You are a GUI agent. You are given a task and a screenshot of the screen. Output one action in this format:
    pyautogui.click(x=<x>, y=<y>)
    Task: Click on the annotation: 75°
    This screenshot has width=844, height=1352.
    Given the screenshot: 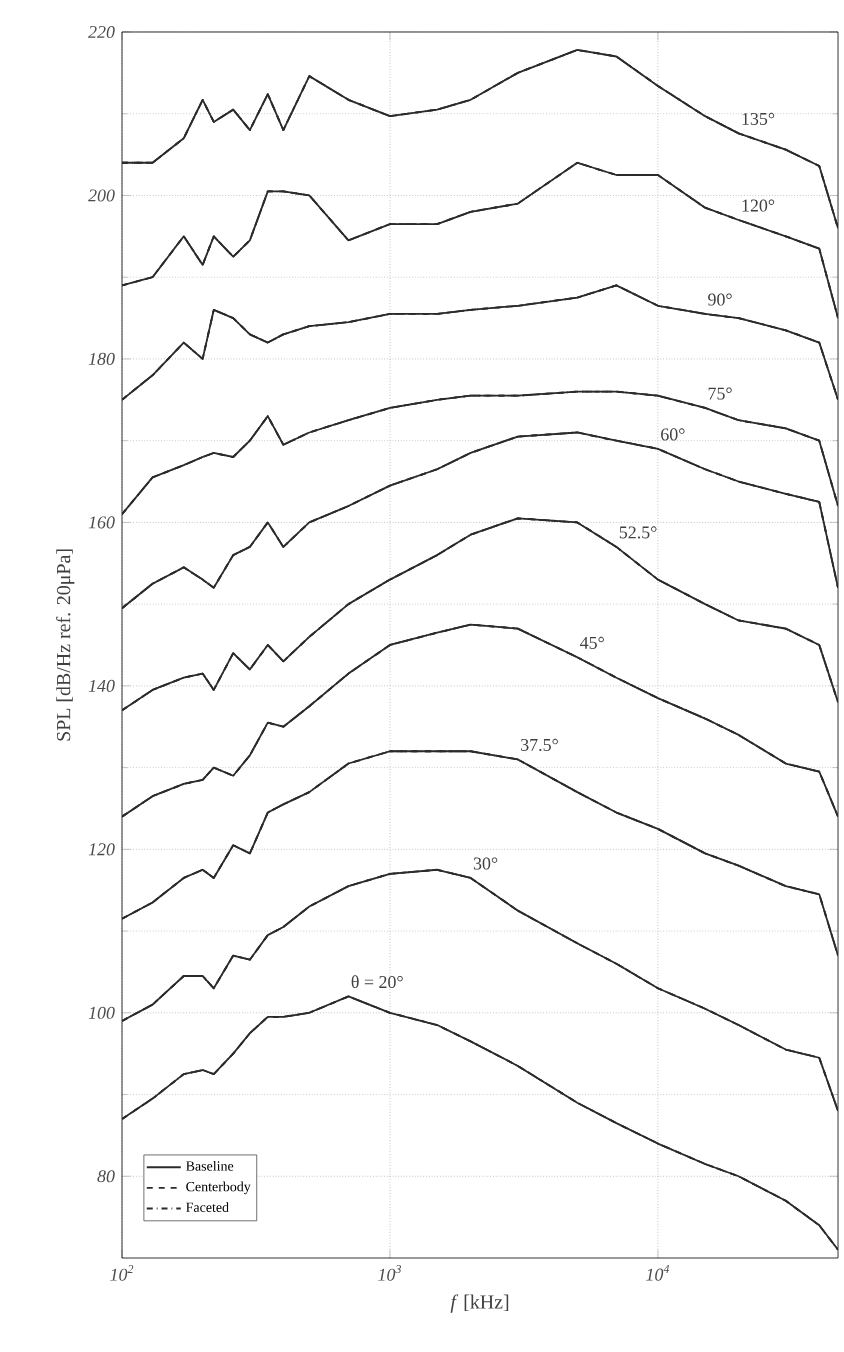 What is the action you would take?
    pyautogui.click(x=720, y=393)
    